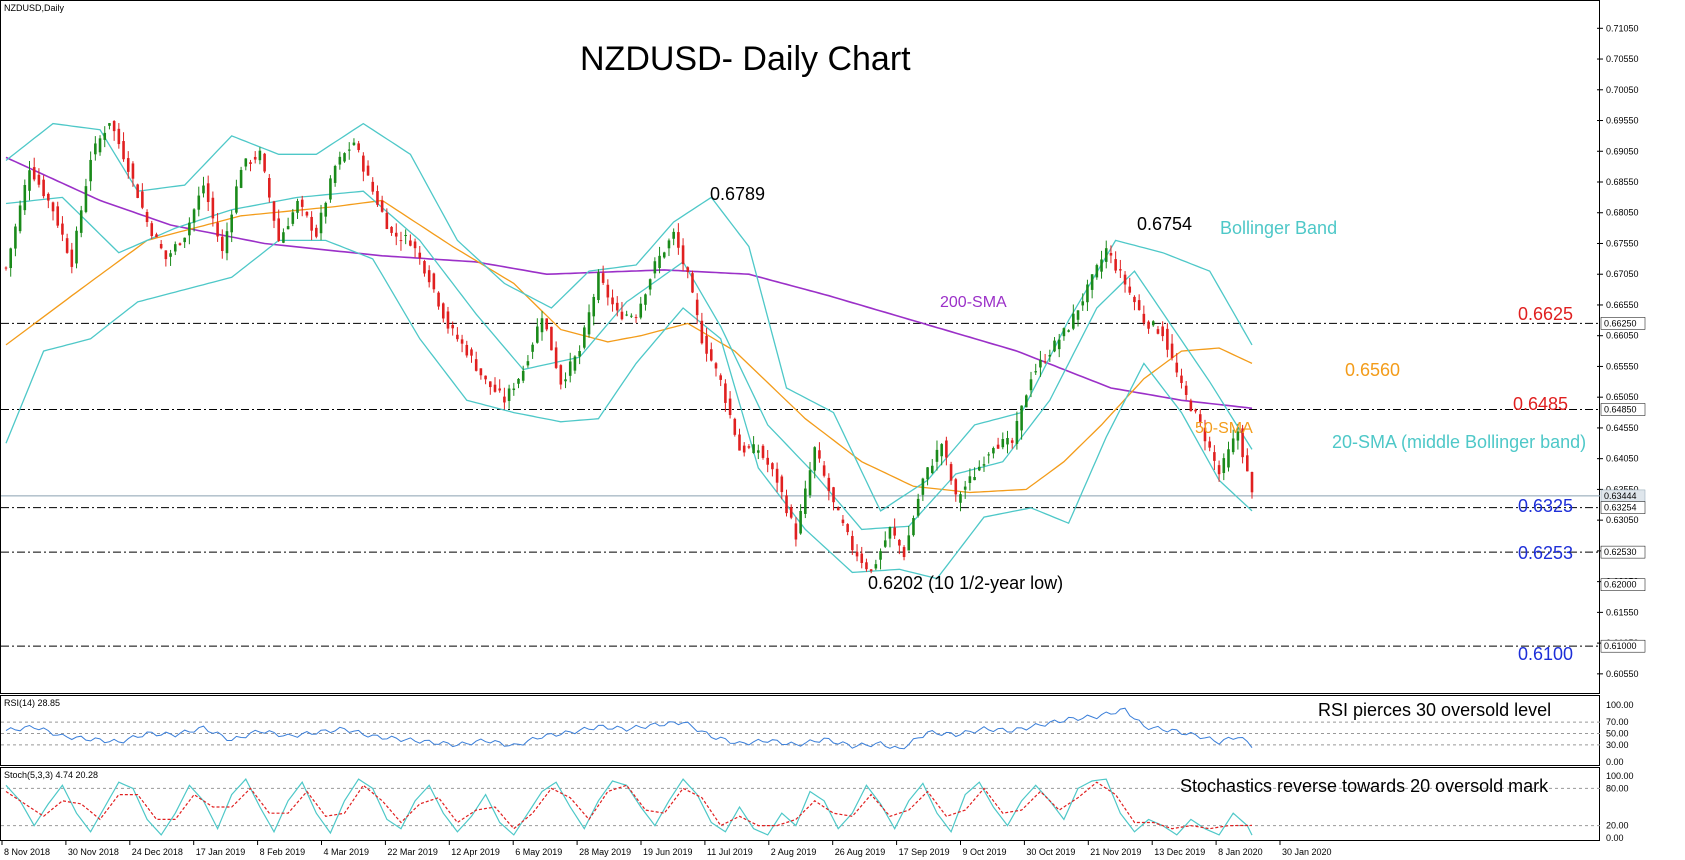 This screenshot has width=1685, height=860. I want to click on rsi-line, so click(629, 728).